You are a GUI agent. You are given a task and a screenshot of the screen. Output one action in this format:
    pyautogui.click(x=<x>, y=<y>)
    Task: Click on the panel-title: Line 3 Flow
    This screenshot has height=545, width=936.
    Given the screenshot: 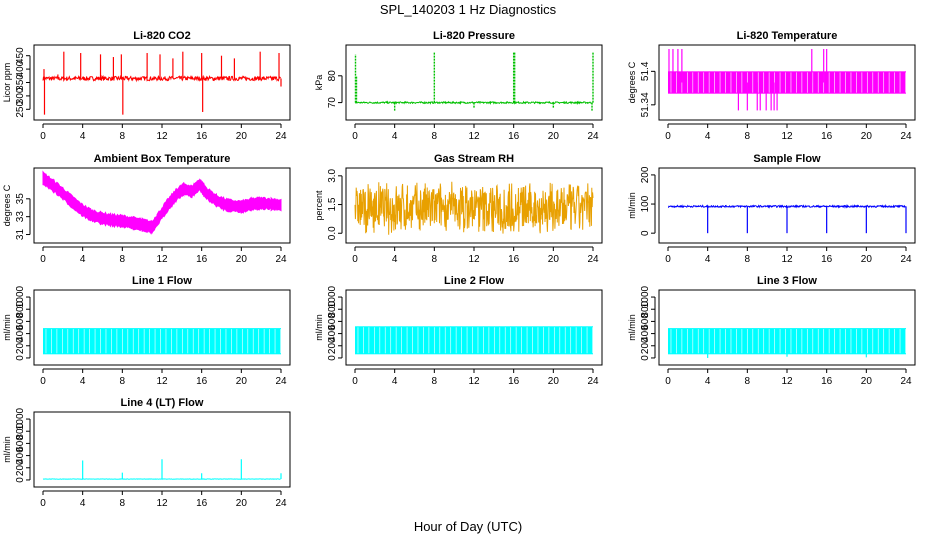 What is the action you would take?
    pyautogui.click(x=787, y=281)
    